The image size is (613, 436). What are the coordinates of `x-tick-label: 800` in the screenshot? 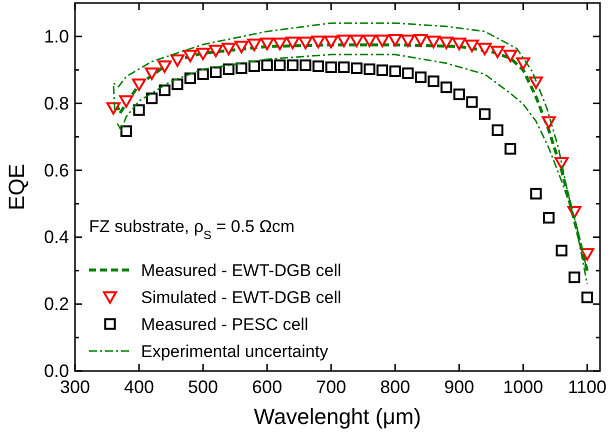 It's located at (395, 387).